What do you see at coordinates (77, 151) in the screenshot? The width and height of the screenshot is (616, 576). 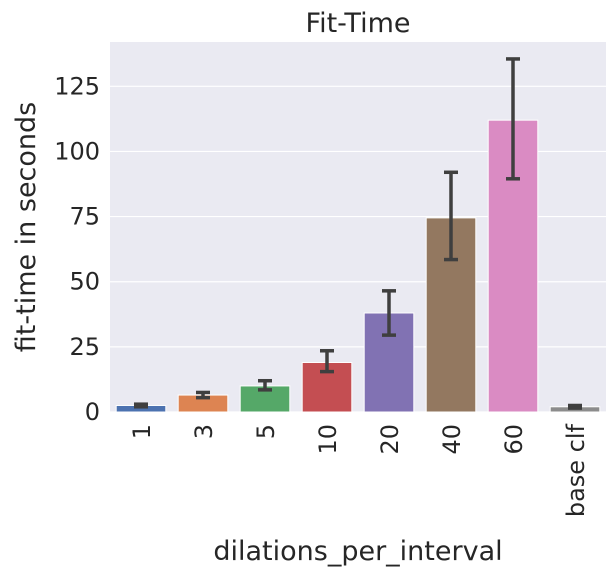 I see `y-tick-label: 100` at bounding box center [77, 151].